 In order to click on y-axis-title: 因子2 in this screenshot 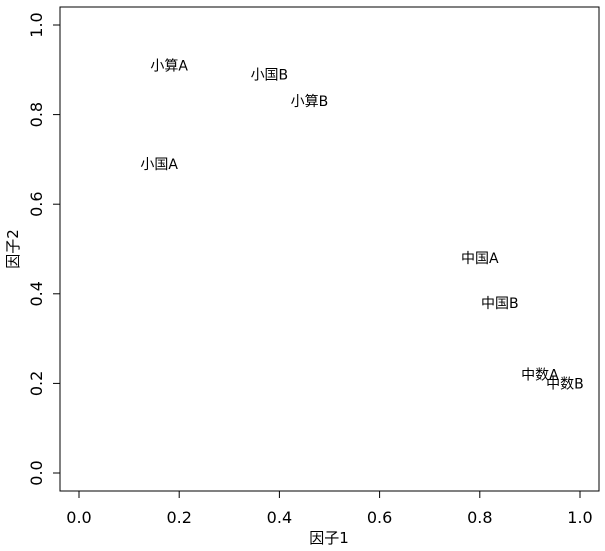, I will do `click(13, 249)`.